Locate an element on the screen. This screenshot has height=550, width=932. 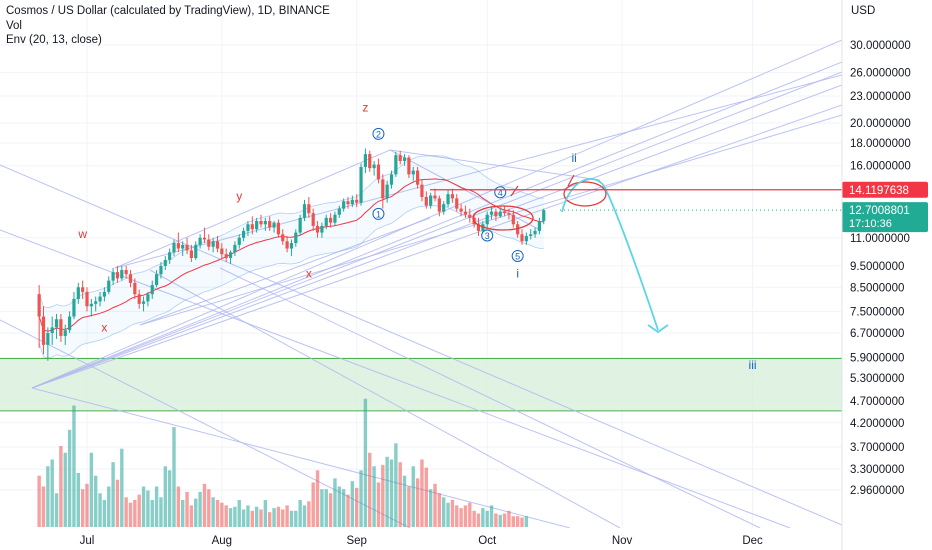
time-axis: Jul Aug Sep Oct Nov Dec is located at coordinates (421, 541).